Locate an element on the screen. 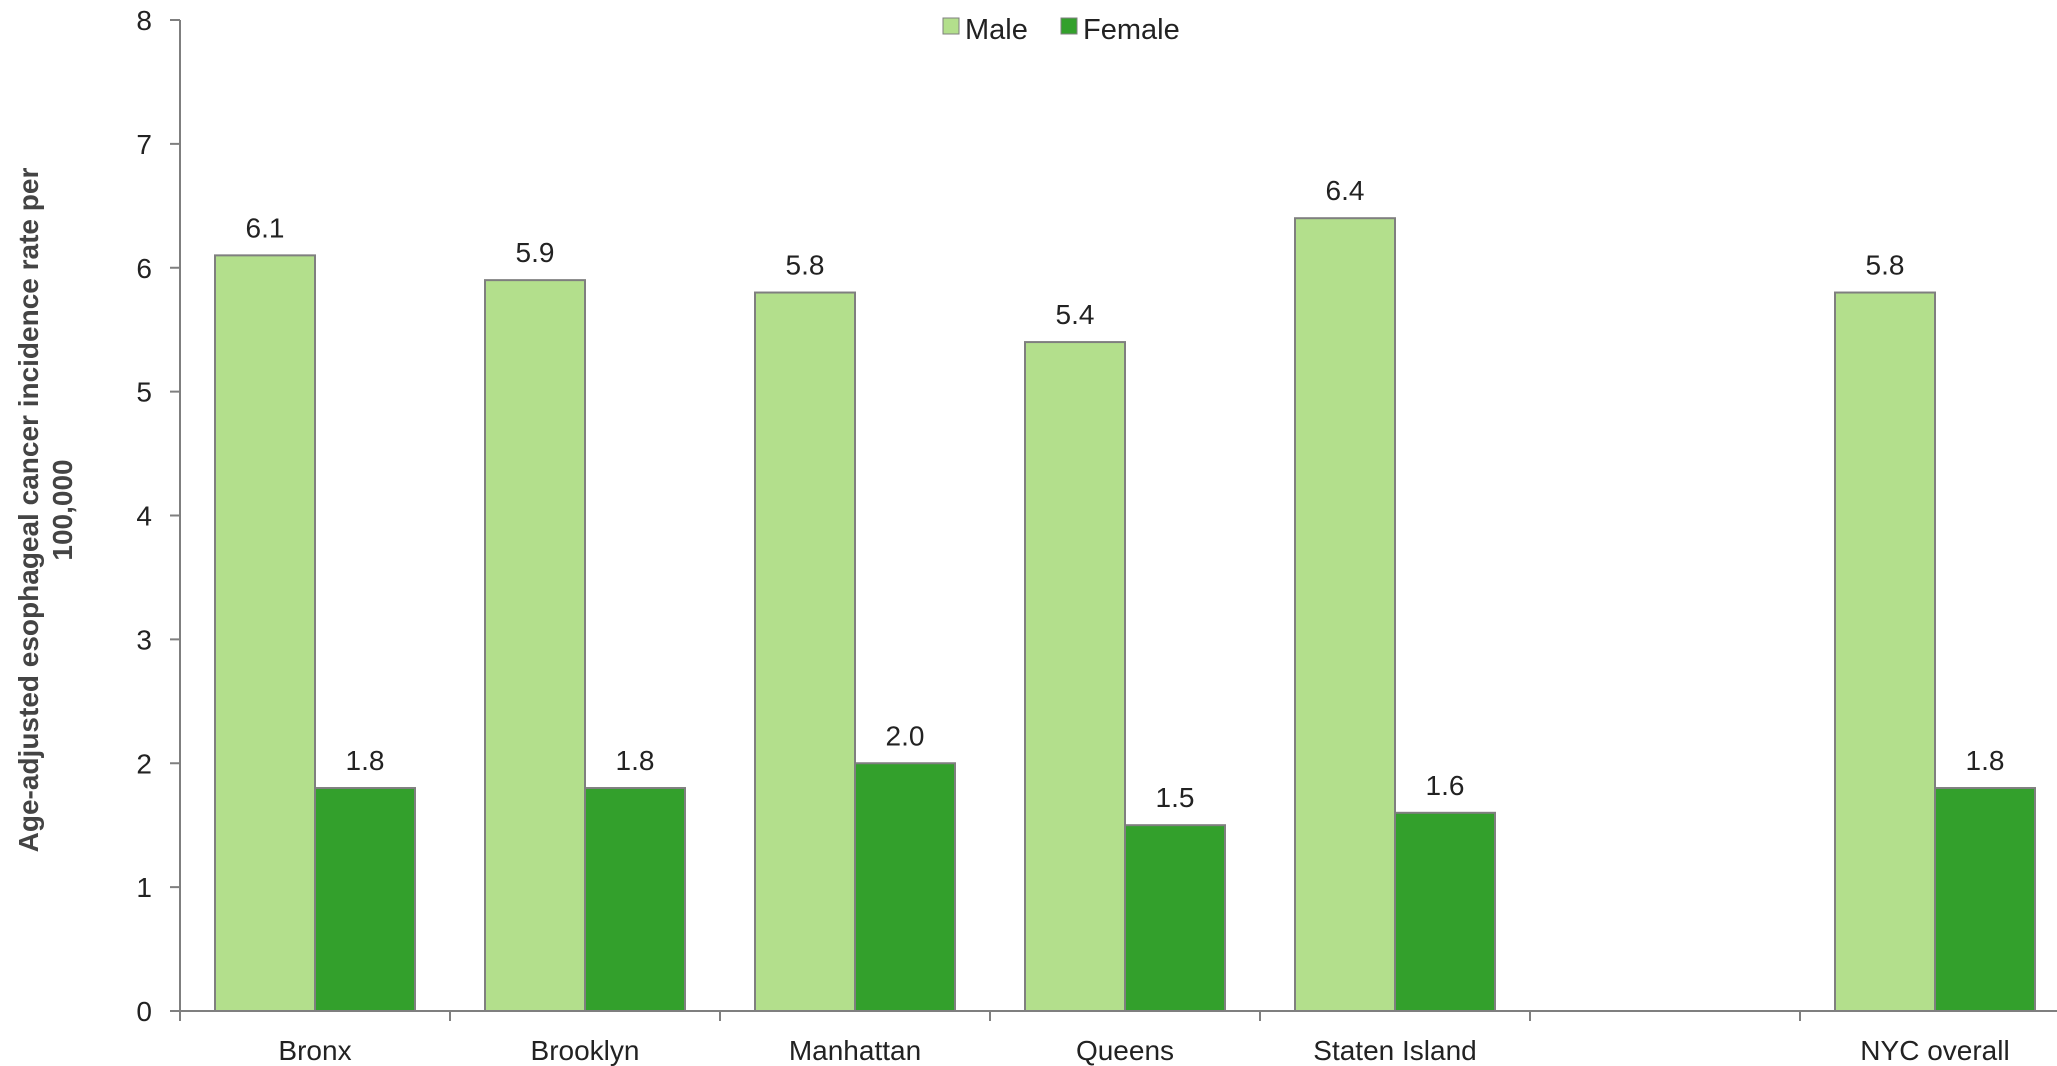  y-tick-label: 2 is located at coordinates (144, 763).